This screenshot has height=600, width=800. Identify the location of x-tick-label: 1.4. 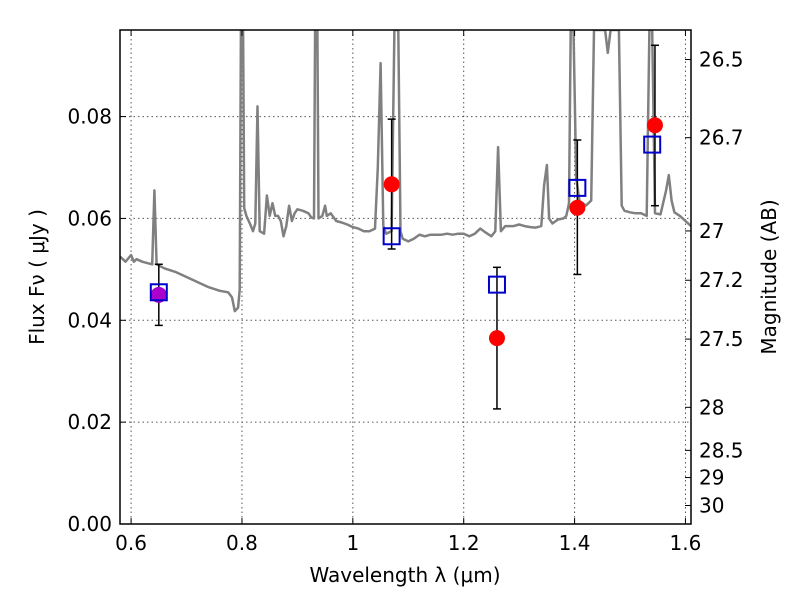
(575, 543).